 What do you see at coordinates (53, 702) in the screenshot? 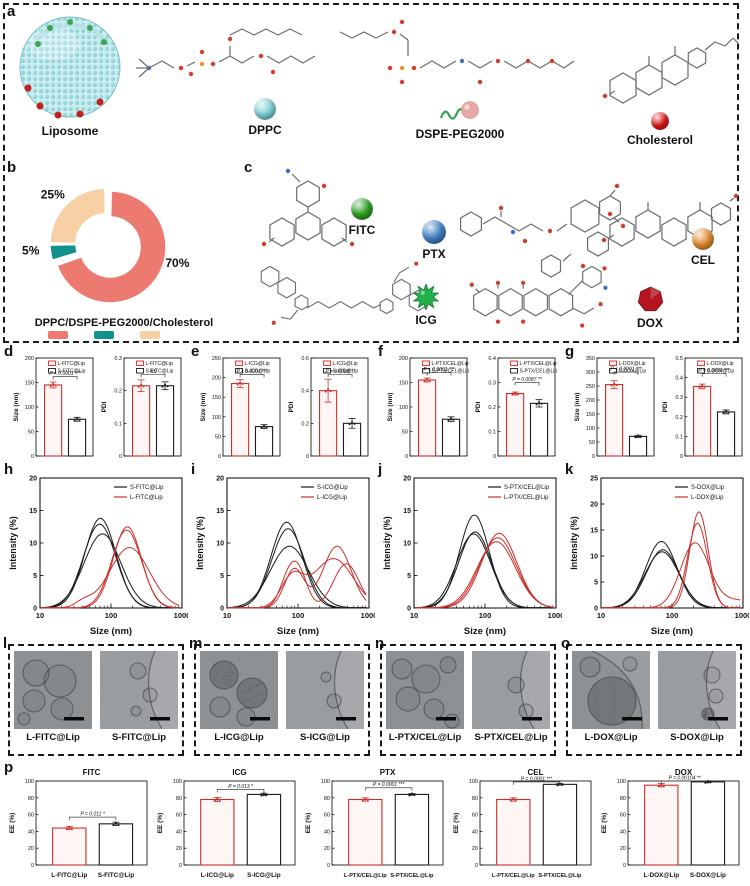
I see `tem-figure: L-FITC@Lip` at bounding box center [53, 702].